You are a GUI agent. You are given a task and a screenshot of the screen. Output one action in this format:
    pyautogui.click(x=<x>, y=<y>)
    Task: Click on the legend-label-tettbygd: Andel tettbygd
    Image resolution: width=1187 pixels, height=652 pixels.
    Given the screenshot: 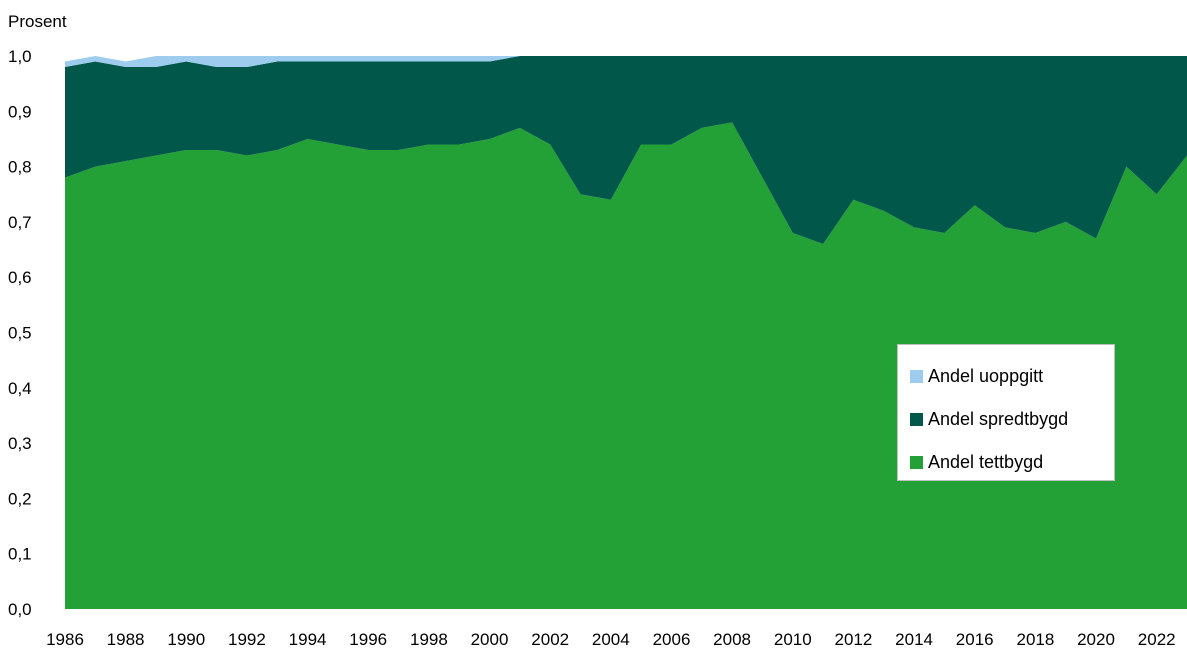 What is the action you would take?
    pyautogui.click(x=986, y=462)
    